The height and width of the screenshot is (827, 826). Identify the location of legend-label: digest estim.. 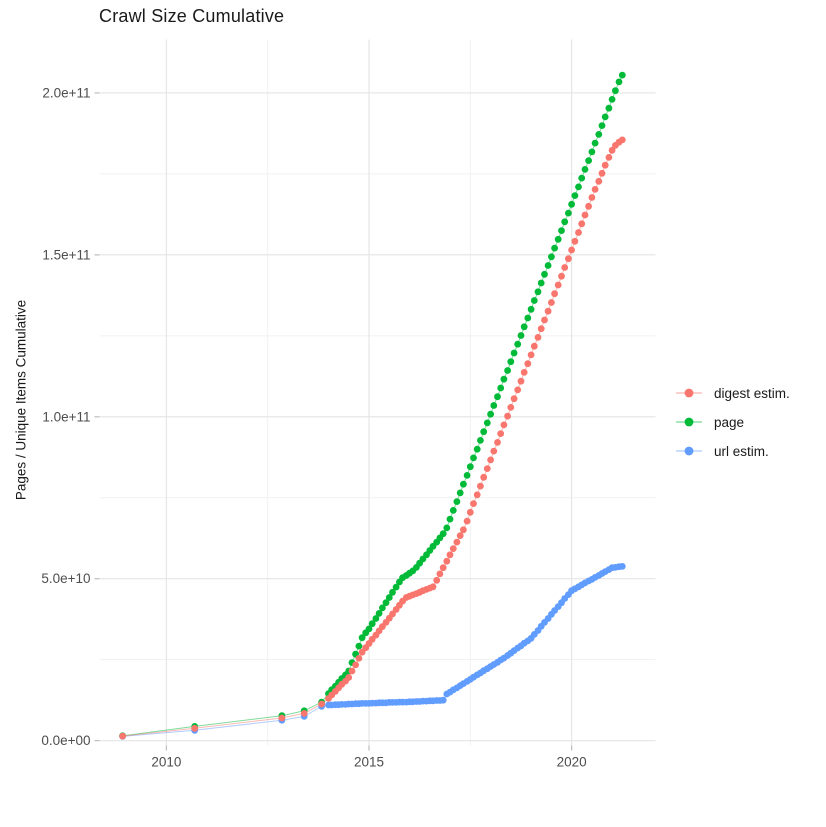
(752, 393).